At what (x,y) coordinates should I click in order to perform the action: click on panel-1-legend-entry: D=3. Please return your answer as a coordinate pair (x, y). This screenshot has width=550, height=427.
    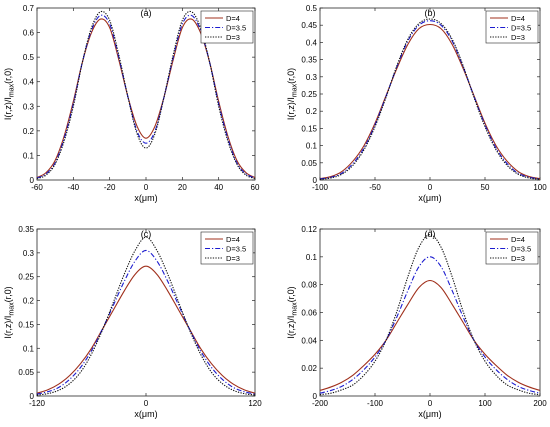
    Looking at the image, I should click on (233, 37).